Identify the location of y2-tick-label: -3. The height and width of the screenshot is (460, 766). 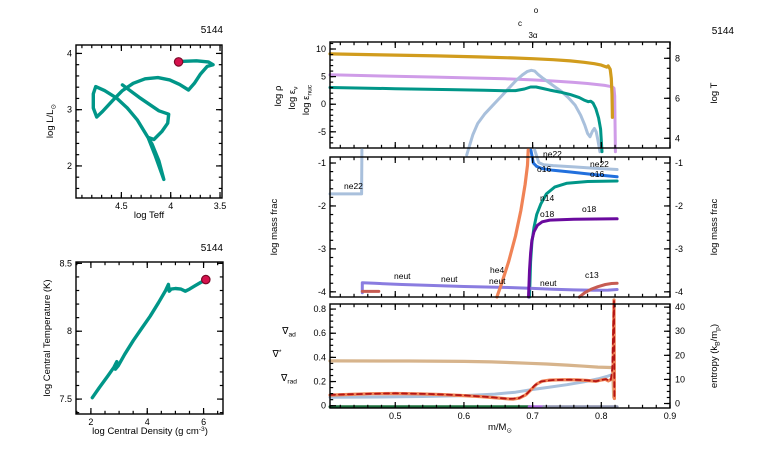
(679, 249).